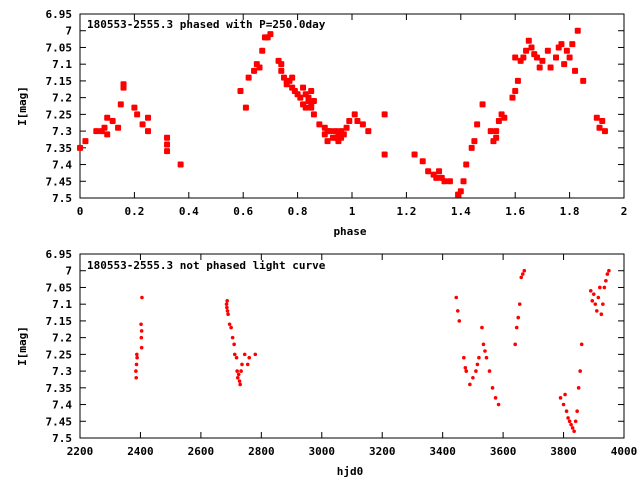 The width and height of the screenshot is (640, 485). What do you see at coordinates (62, 98) in the screenshot?
I see `phased-y-tick-label: 7.2` at bounding box center [62, 98].